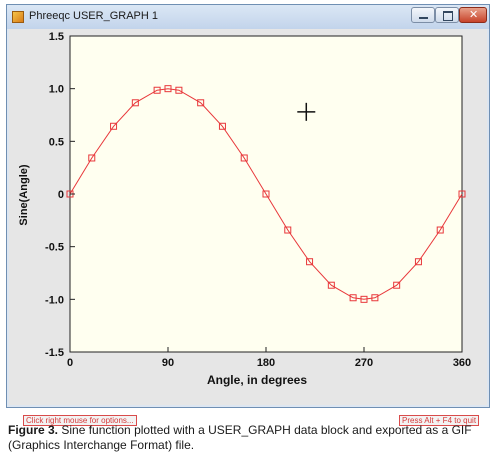  Describe the element at coordinates (54, 353) in the screenshot. I see `y-tick-label: -1.5` at that location.